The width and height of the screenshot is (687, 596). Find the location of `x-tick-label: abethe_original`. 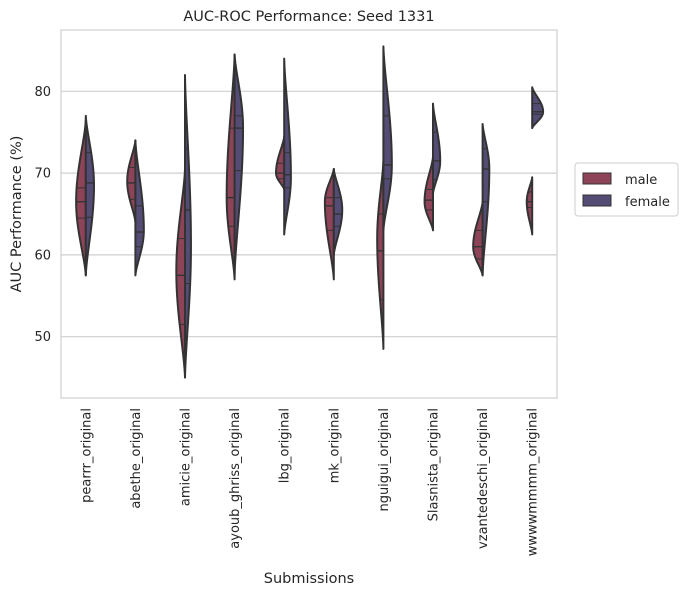

x-tick-label: abethe_original is located at coordinates (136, 458).